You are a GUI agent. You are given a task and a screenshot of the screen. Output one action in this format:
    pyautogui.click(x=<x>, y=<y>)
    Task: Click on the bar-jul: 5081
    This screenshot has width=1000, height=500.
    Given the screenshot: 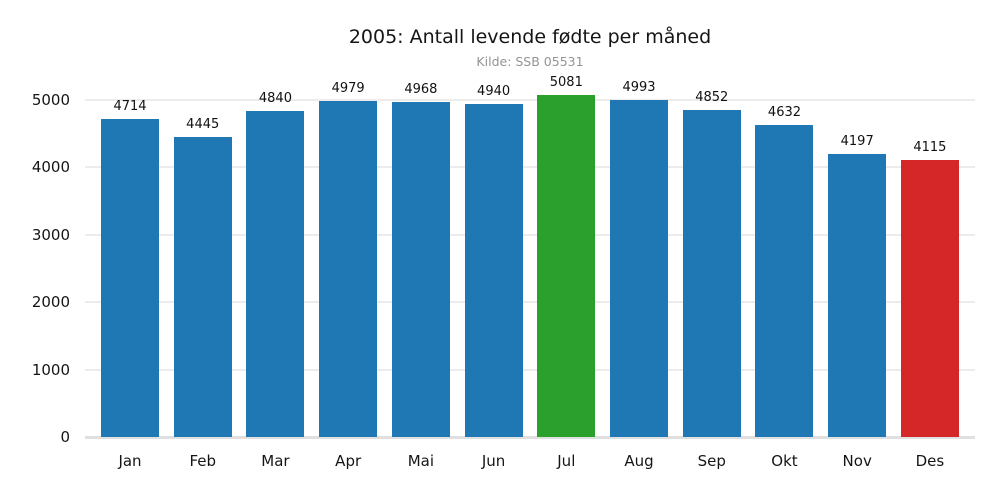 What is the action you would take?
    pyautogui.click(x=566, y=256)
    